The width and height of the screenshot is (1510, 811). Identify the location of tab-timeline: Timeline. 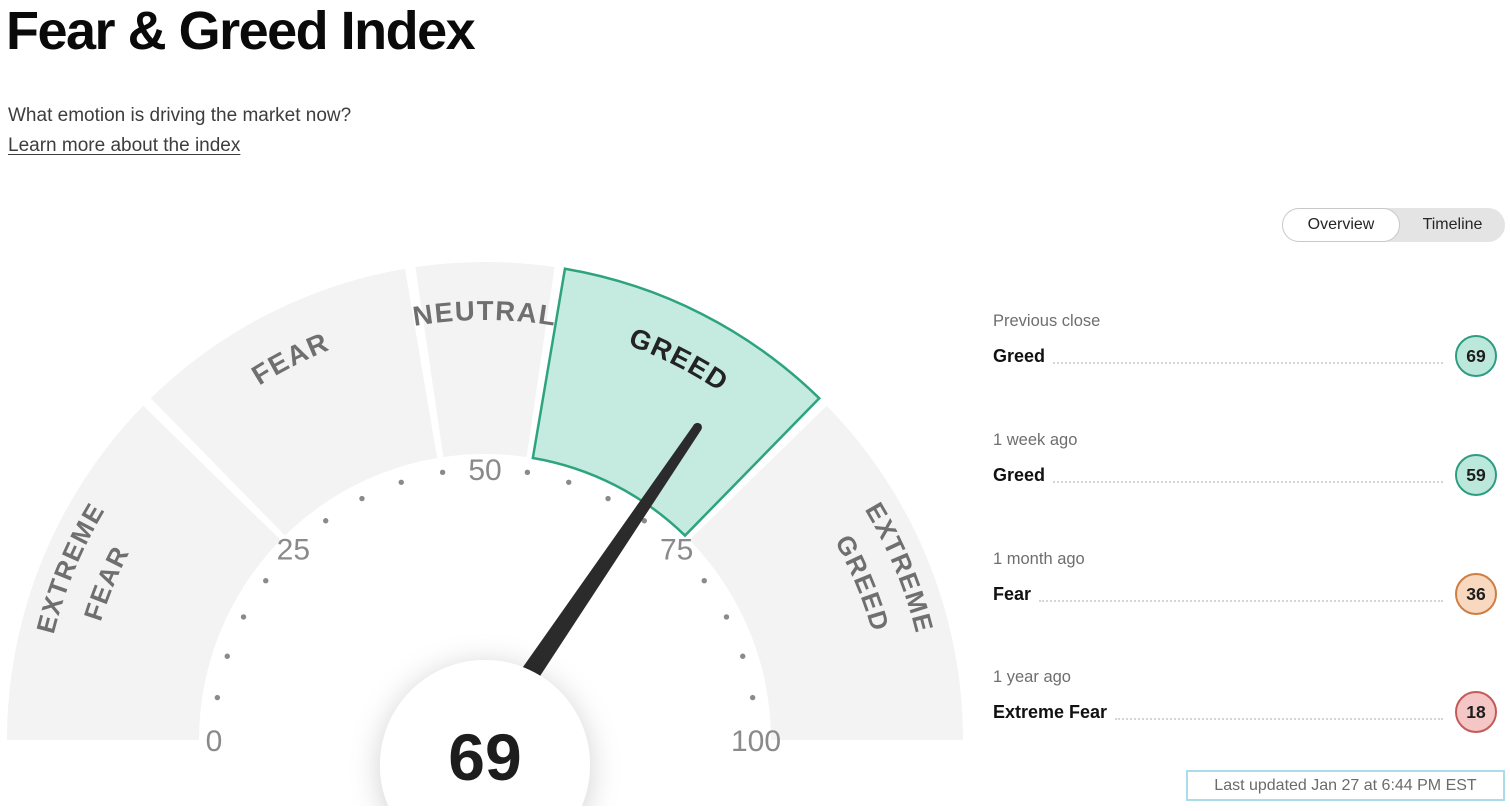
(1452, 224).